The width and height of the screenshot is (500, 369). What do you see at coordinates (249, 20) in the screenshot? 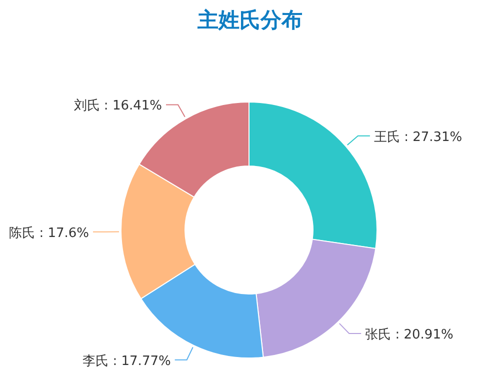
I see `chart-title: 主姓氏分布` at bounding box center [249, 20].